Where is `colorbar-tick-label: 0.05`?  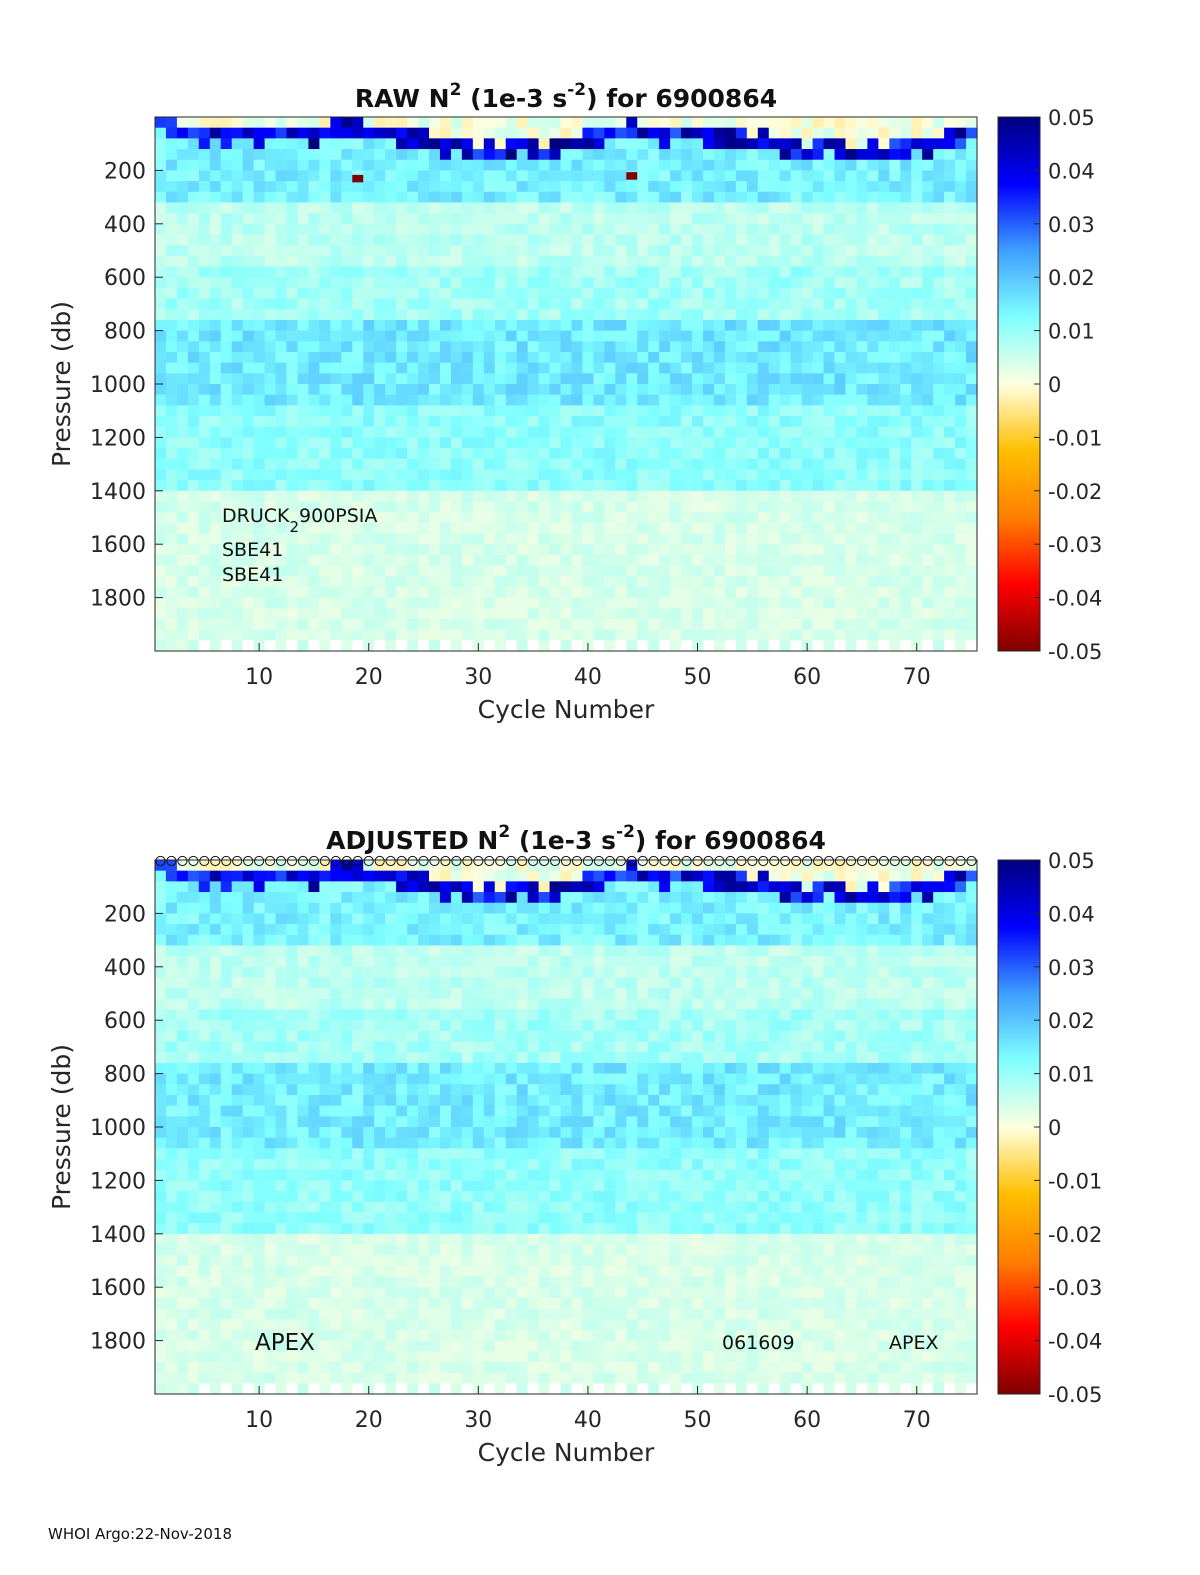
colorbar-tick-label: 0.05 is located at coordinates (1071, 118).